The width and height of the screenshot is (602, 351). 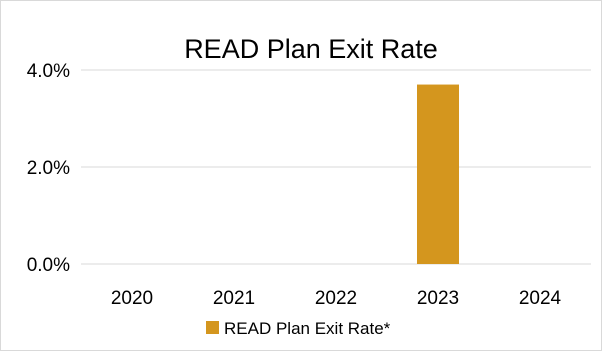 I want to click on y-tick-label: 4.0%, so click(x=48, y=71).